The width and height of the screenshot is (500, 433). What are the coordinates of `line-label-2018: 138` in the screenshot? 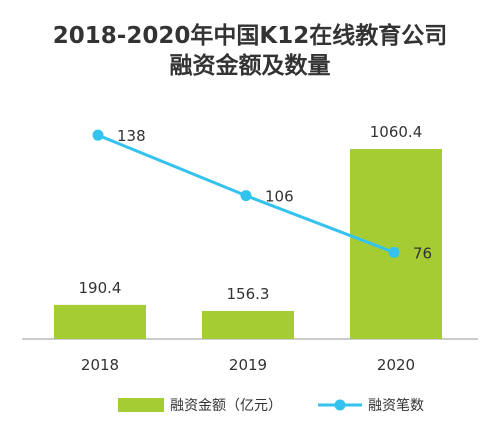 It's located at (131, 136).